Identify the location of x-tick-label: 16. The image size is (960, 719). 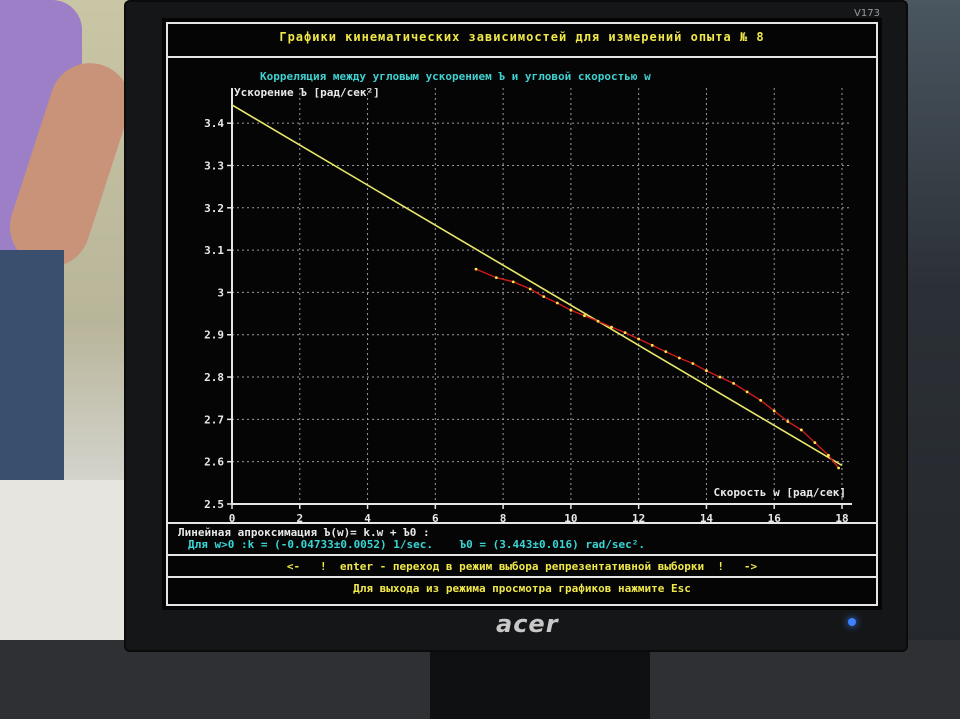
(775, 518).